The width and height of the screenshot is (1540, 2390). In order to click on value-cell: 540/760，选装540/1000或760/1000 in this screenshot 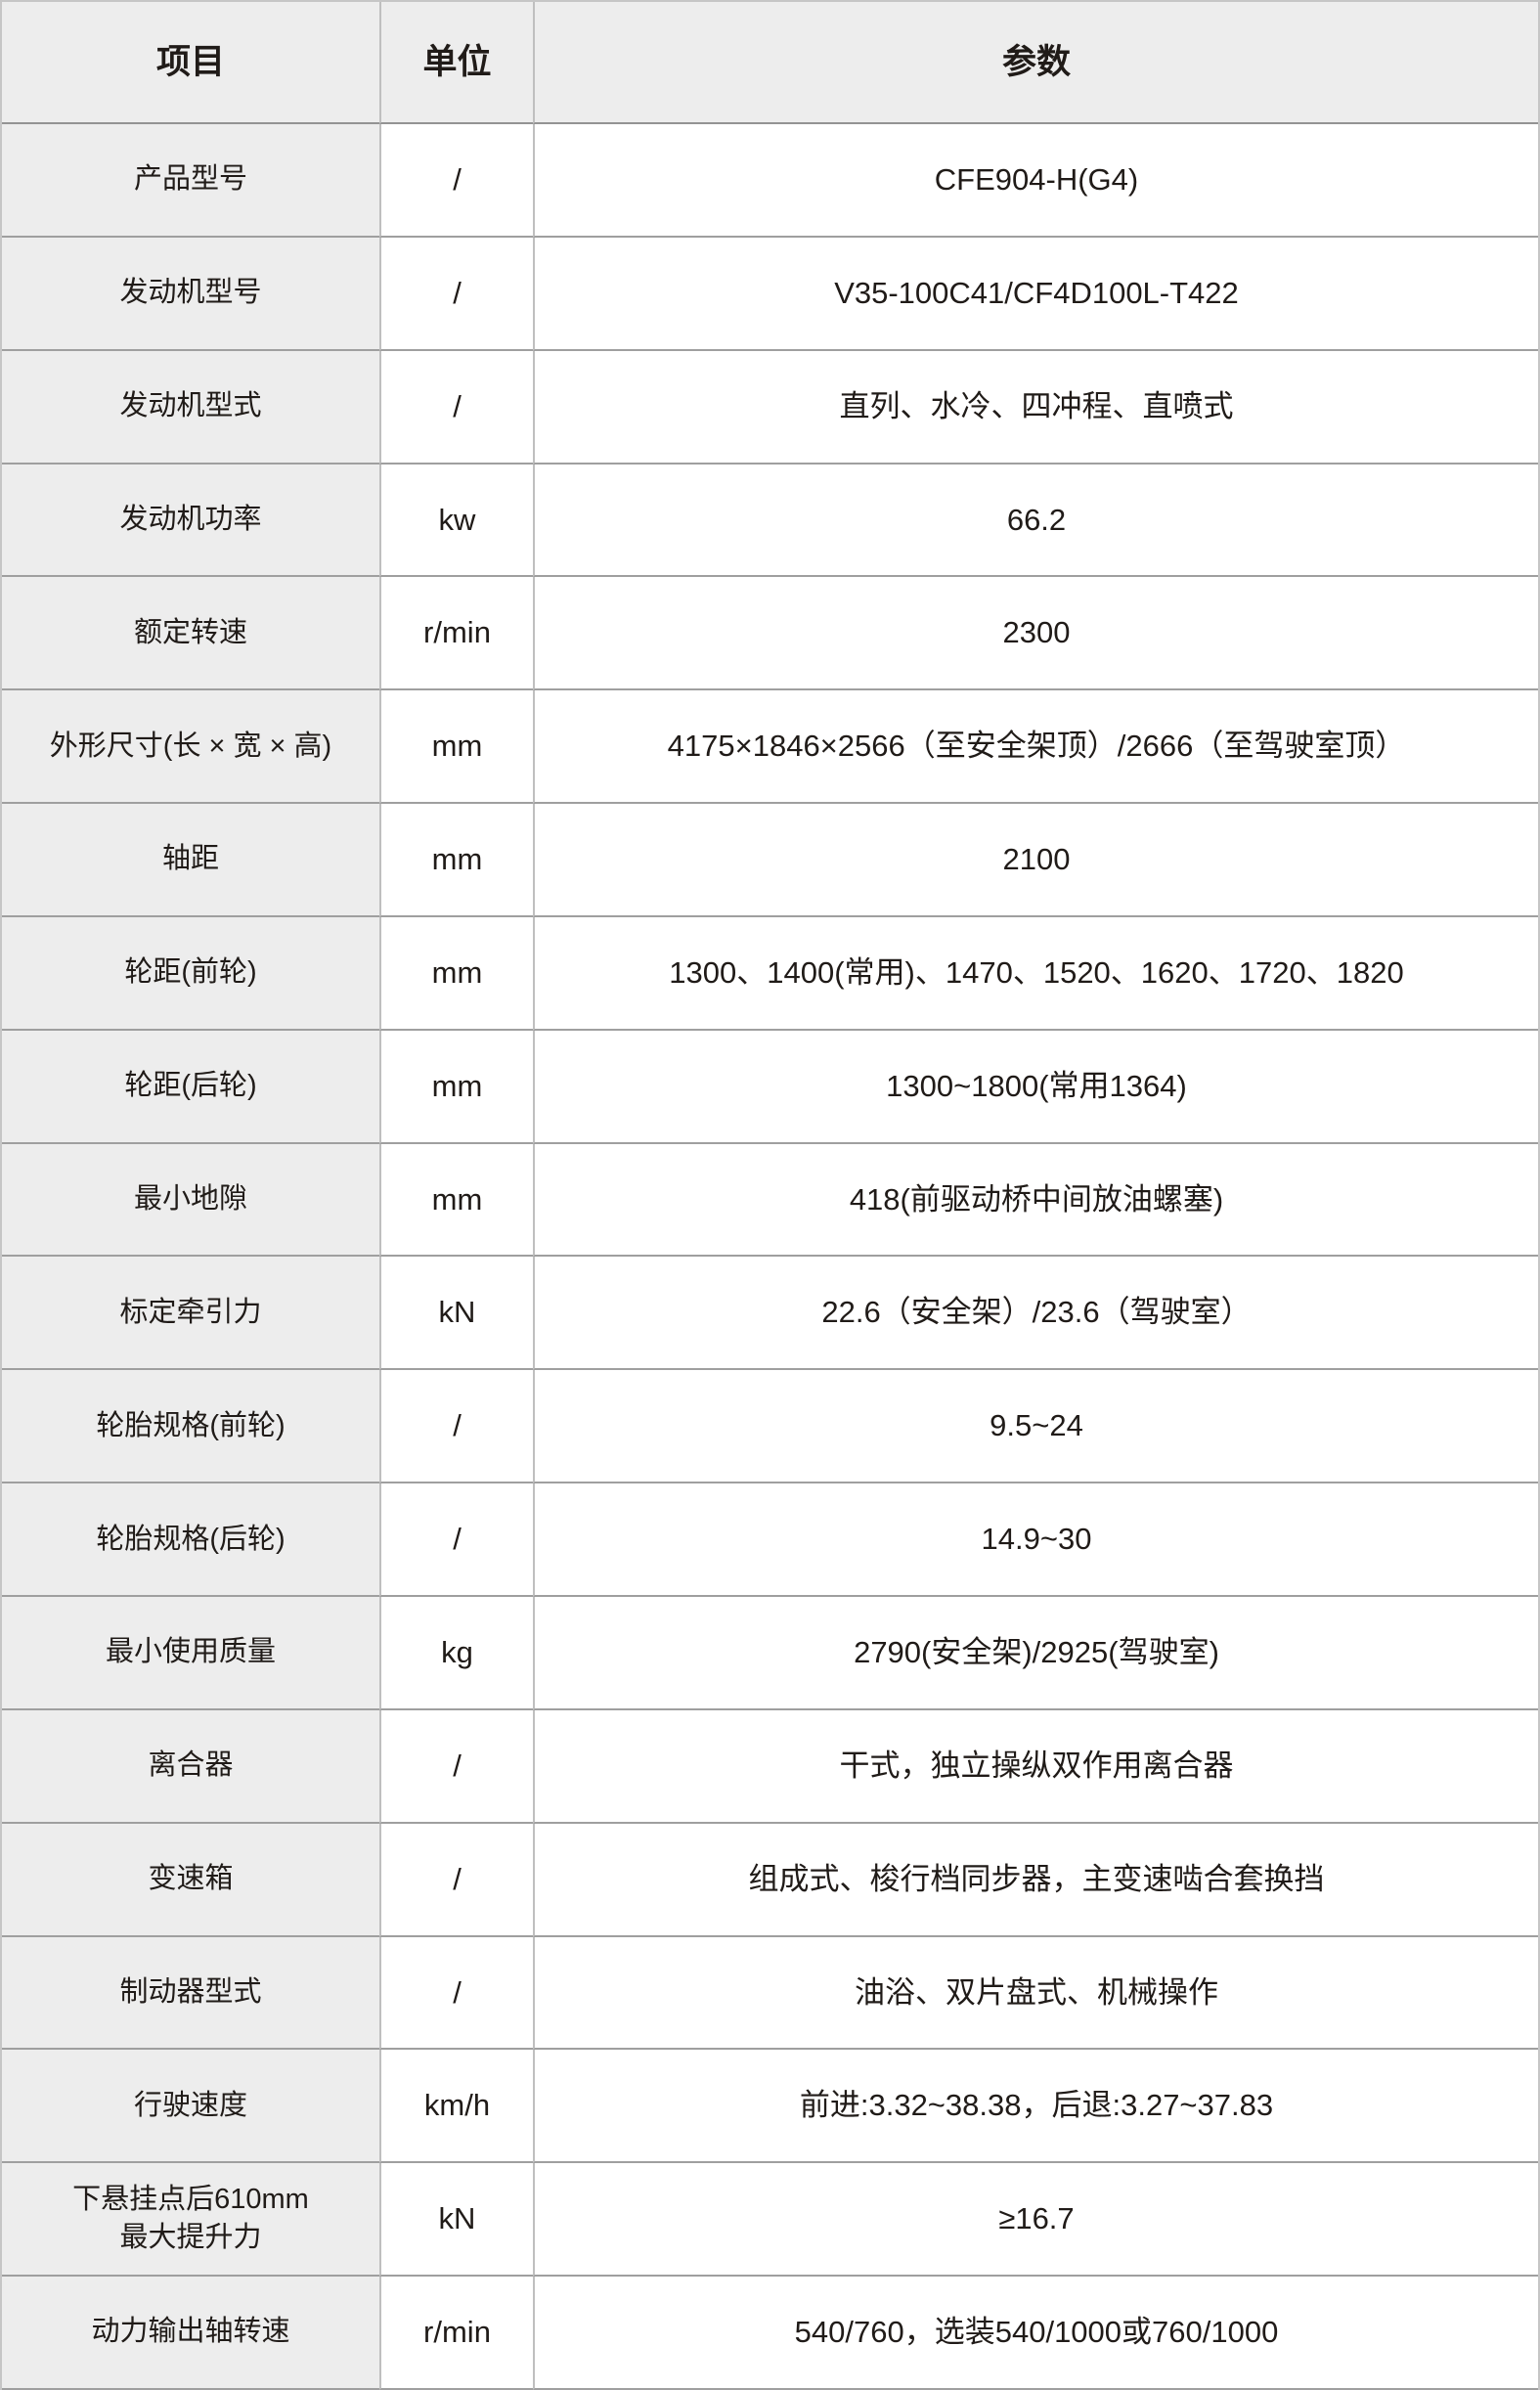, I will do `click(1035, 2333)`.